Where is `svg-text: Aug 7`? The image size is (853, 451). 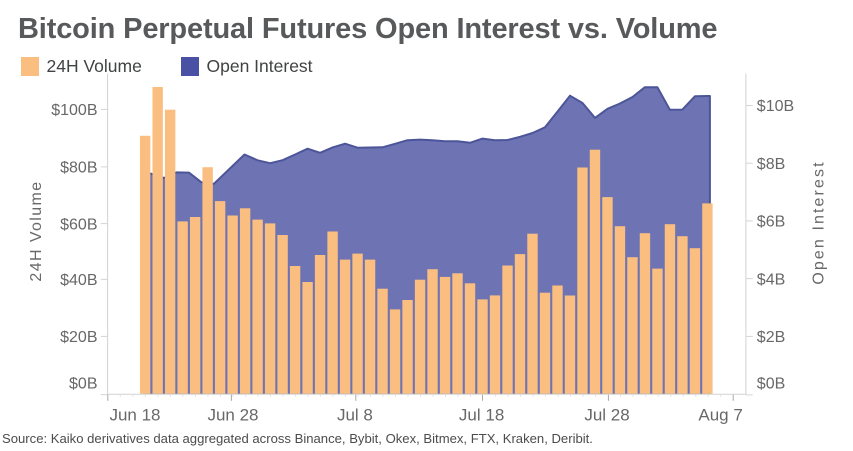
svg-text: Aug 7 is located at coordinates (720, 415).